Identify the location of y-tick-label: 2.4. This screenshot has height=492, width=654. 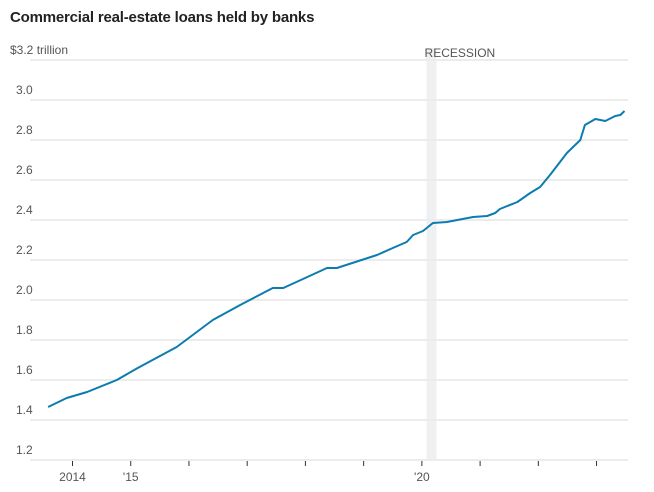
(24, 210).